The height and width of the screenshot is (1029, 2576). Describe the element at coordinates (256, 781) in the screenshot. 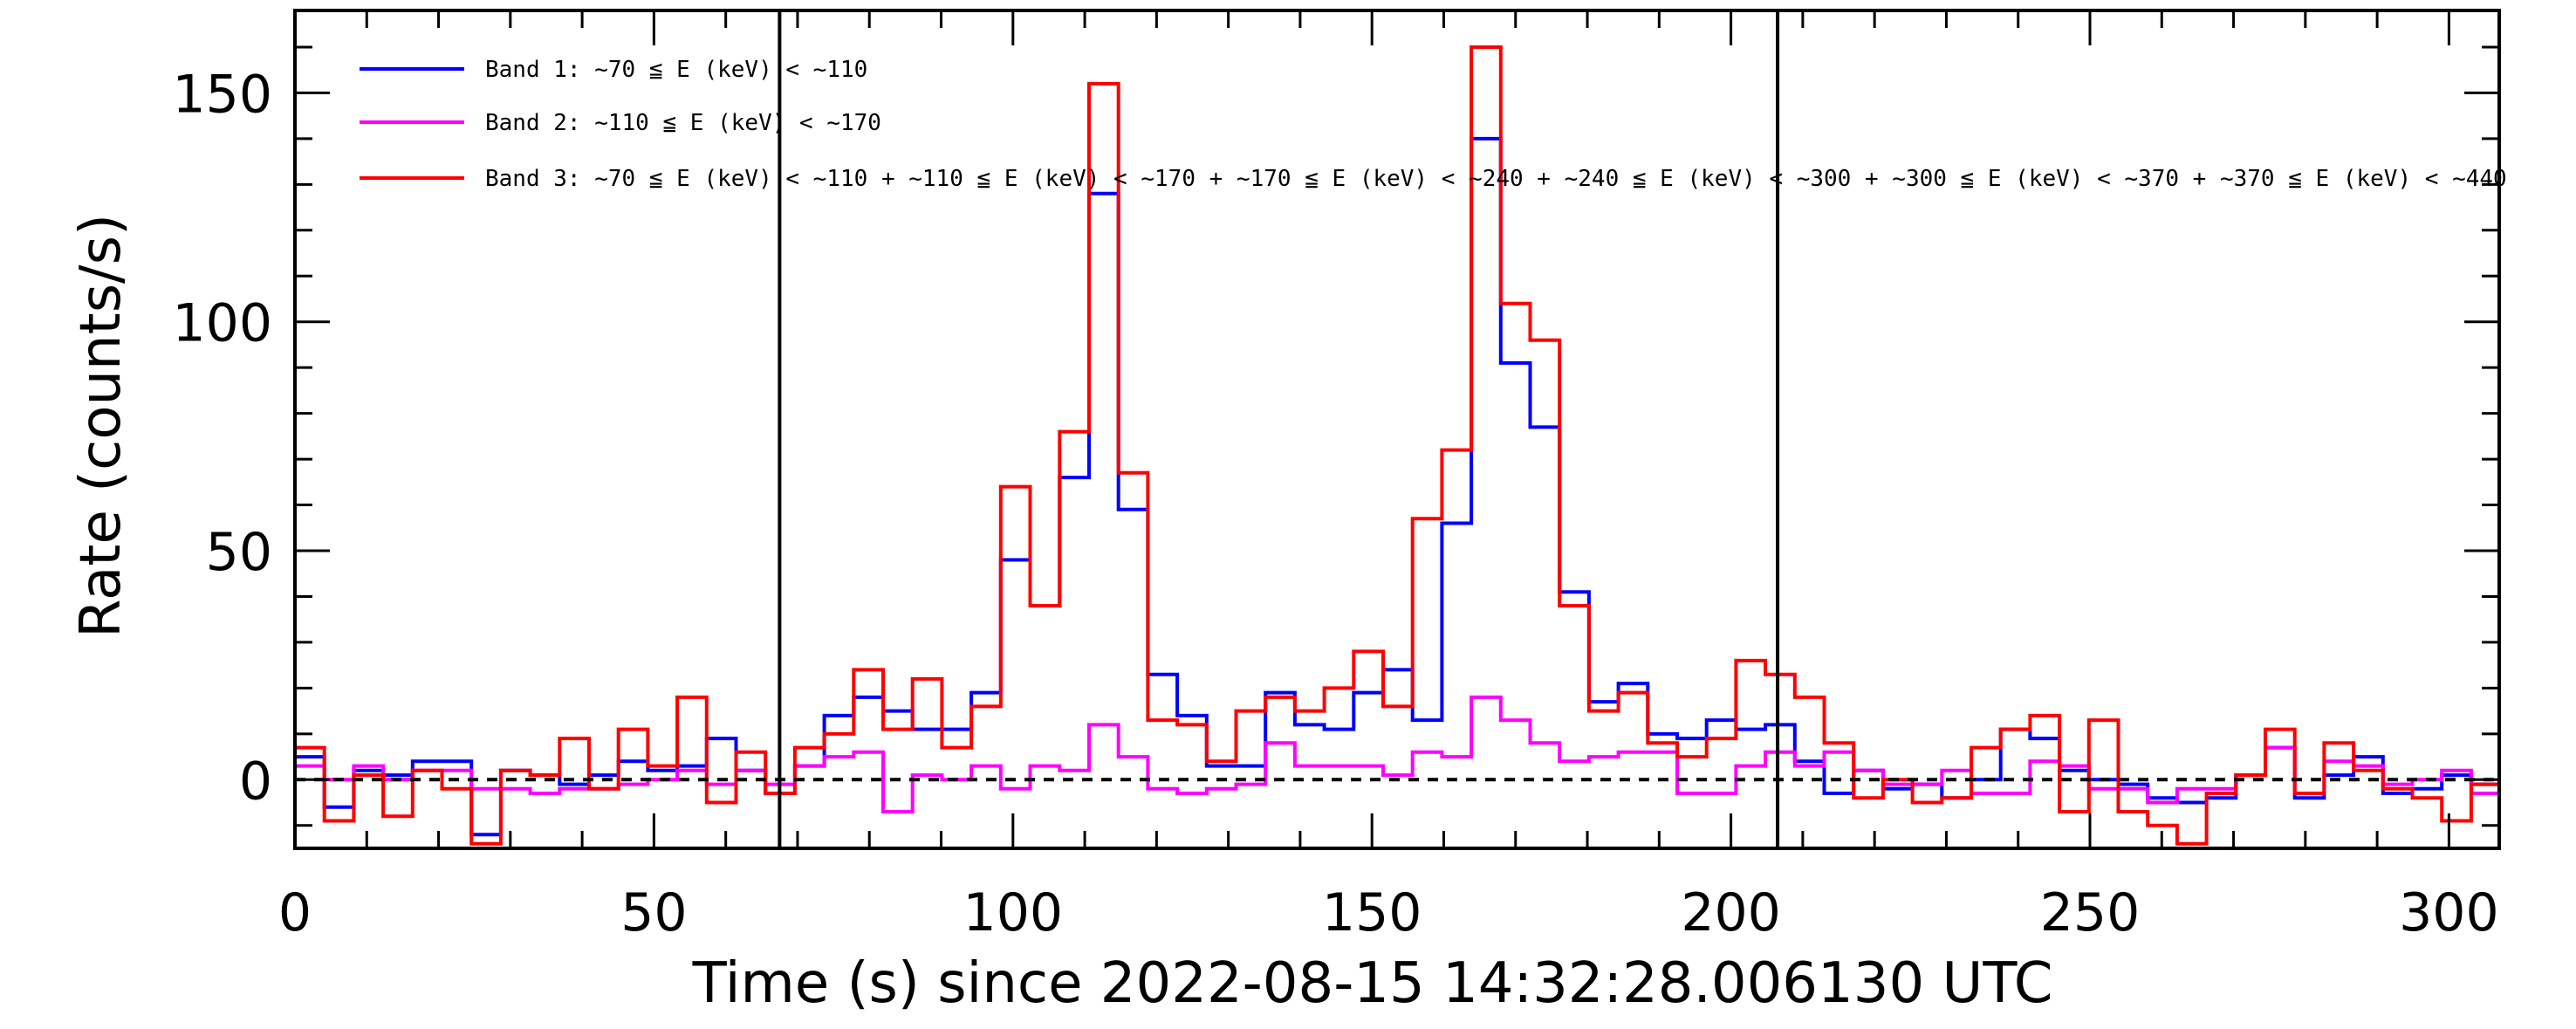

I see `y-tick-label: 0` at that location.